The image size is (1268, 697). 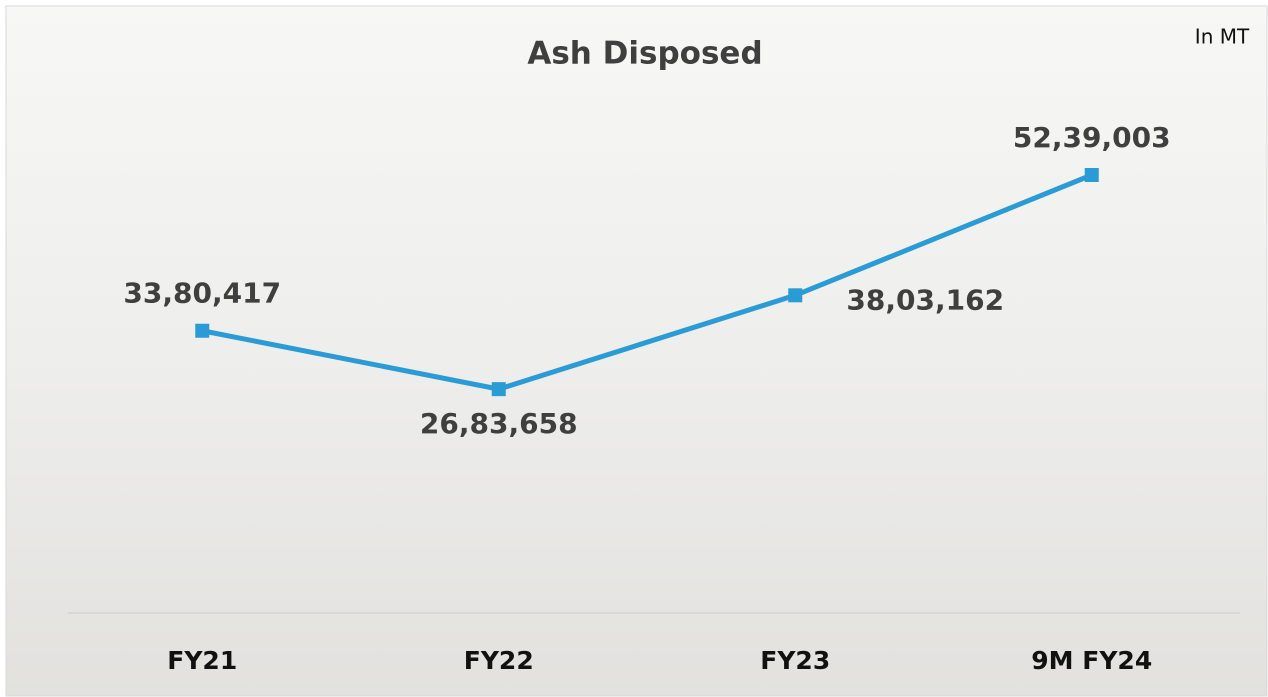 I want to click on data-label: 38,03,162, so click(x=925, y=299).